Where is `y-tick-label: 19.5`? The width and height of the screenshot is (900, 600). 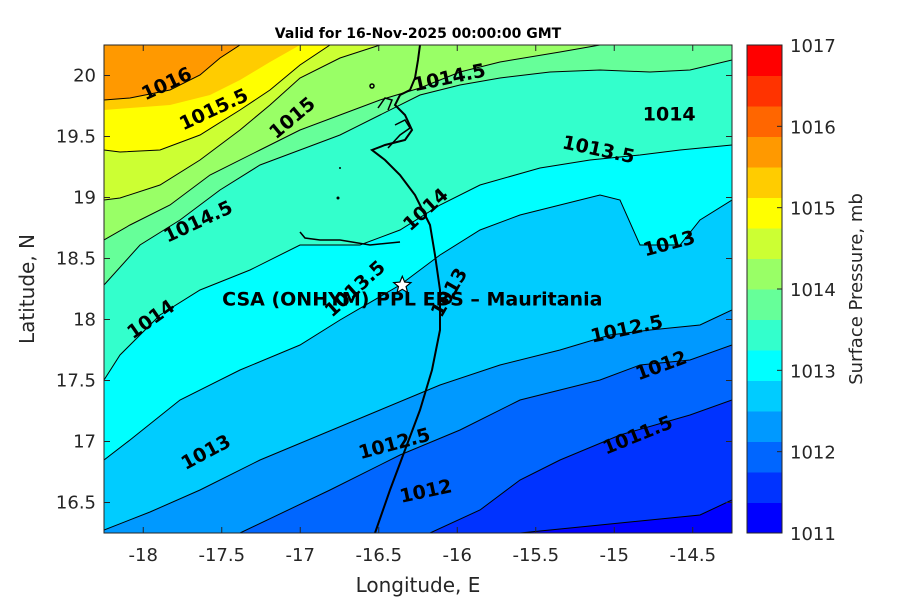
y-tick-label: 19.5 is located at coordinates (76, 137).